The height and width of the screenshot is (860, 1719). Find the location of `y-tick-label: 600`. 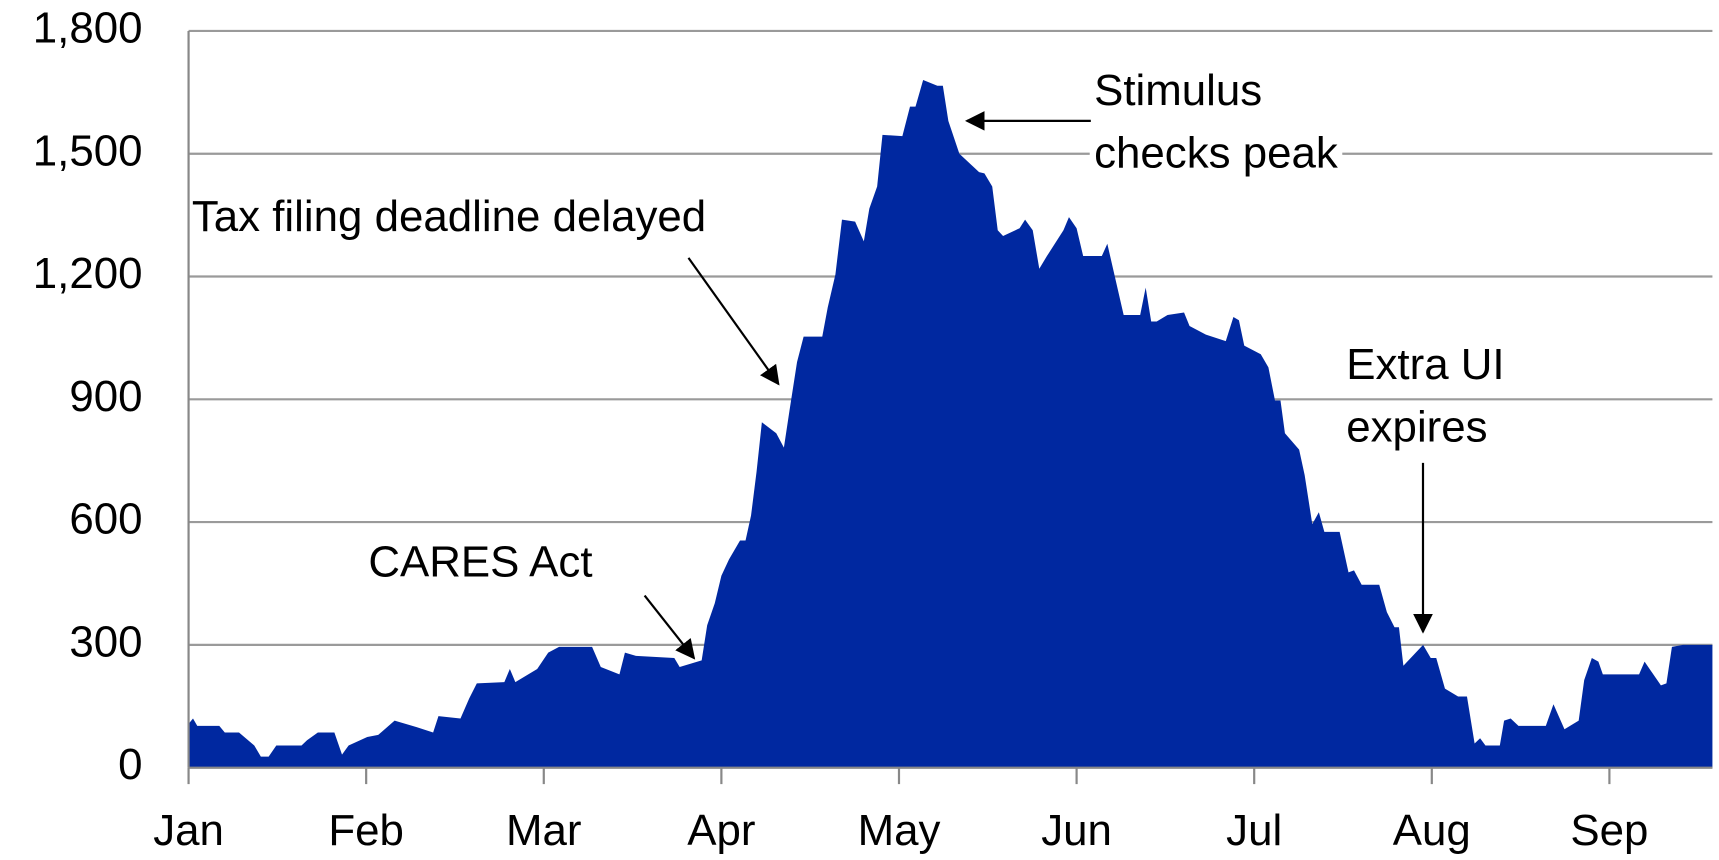

y-tick-label: 600 is located at coordinates (105, 519).